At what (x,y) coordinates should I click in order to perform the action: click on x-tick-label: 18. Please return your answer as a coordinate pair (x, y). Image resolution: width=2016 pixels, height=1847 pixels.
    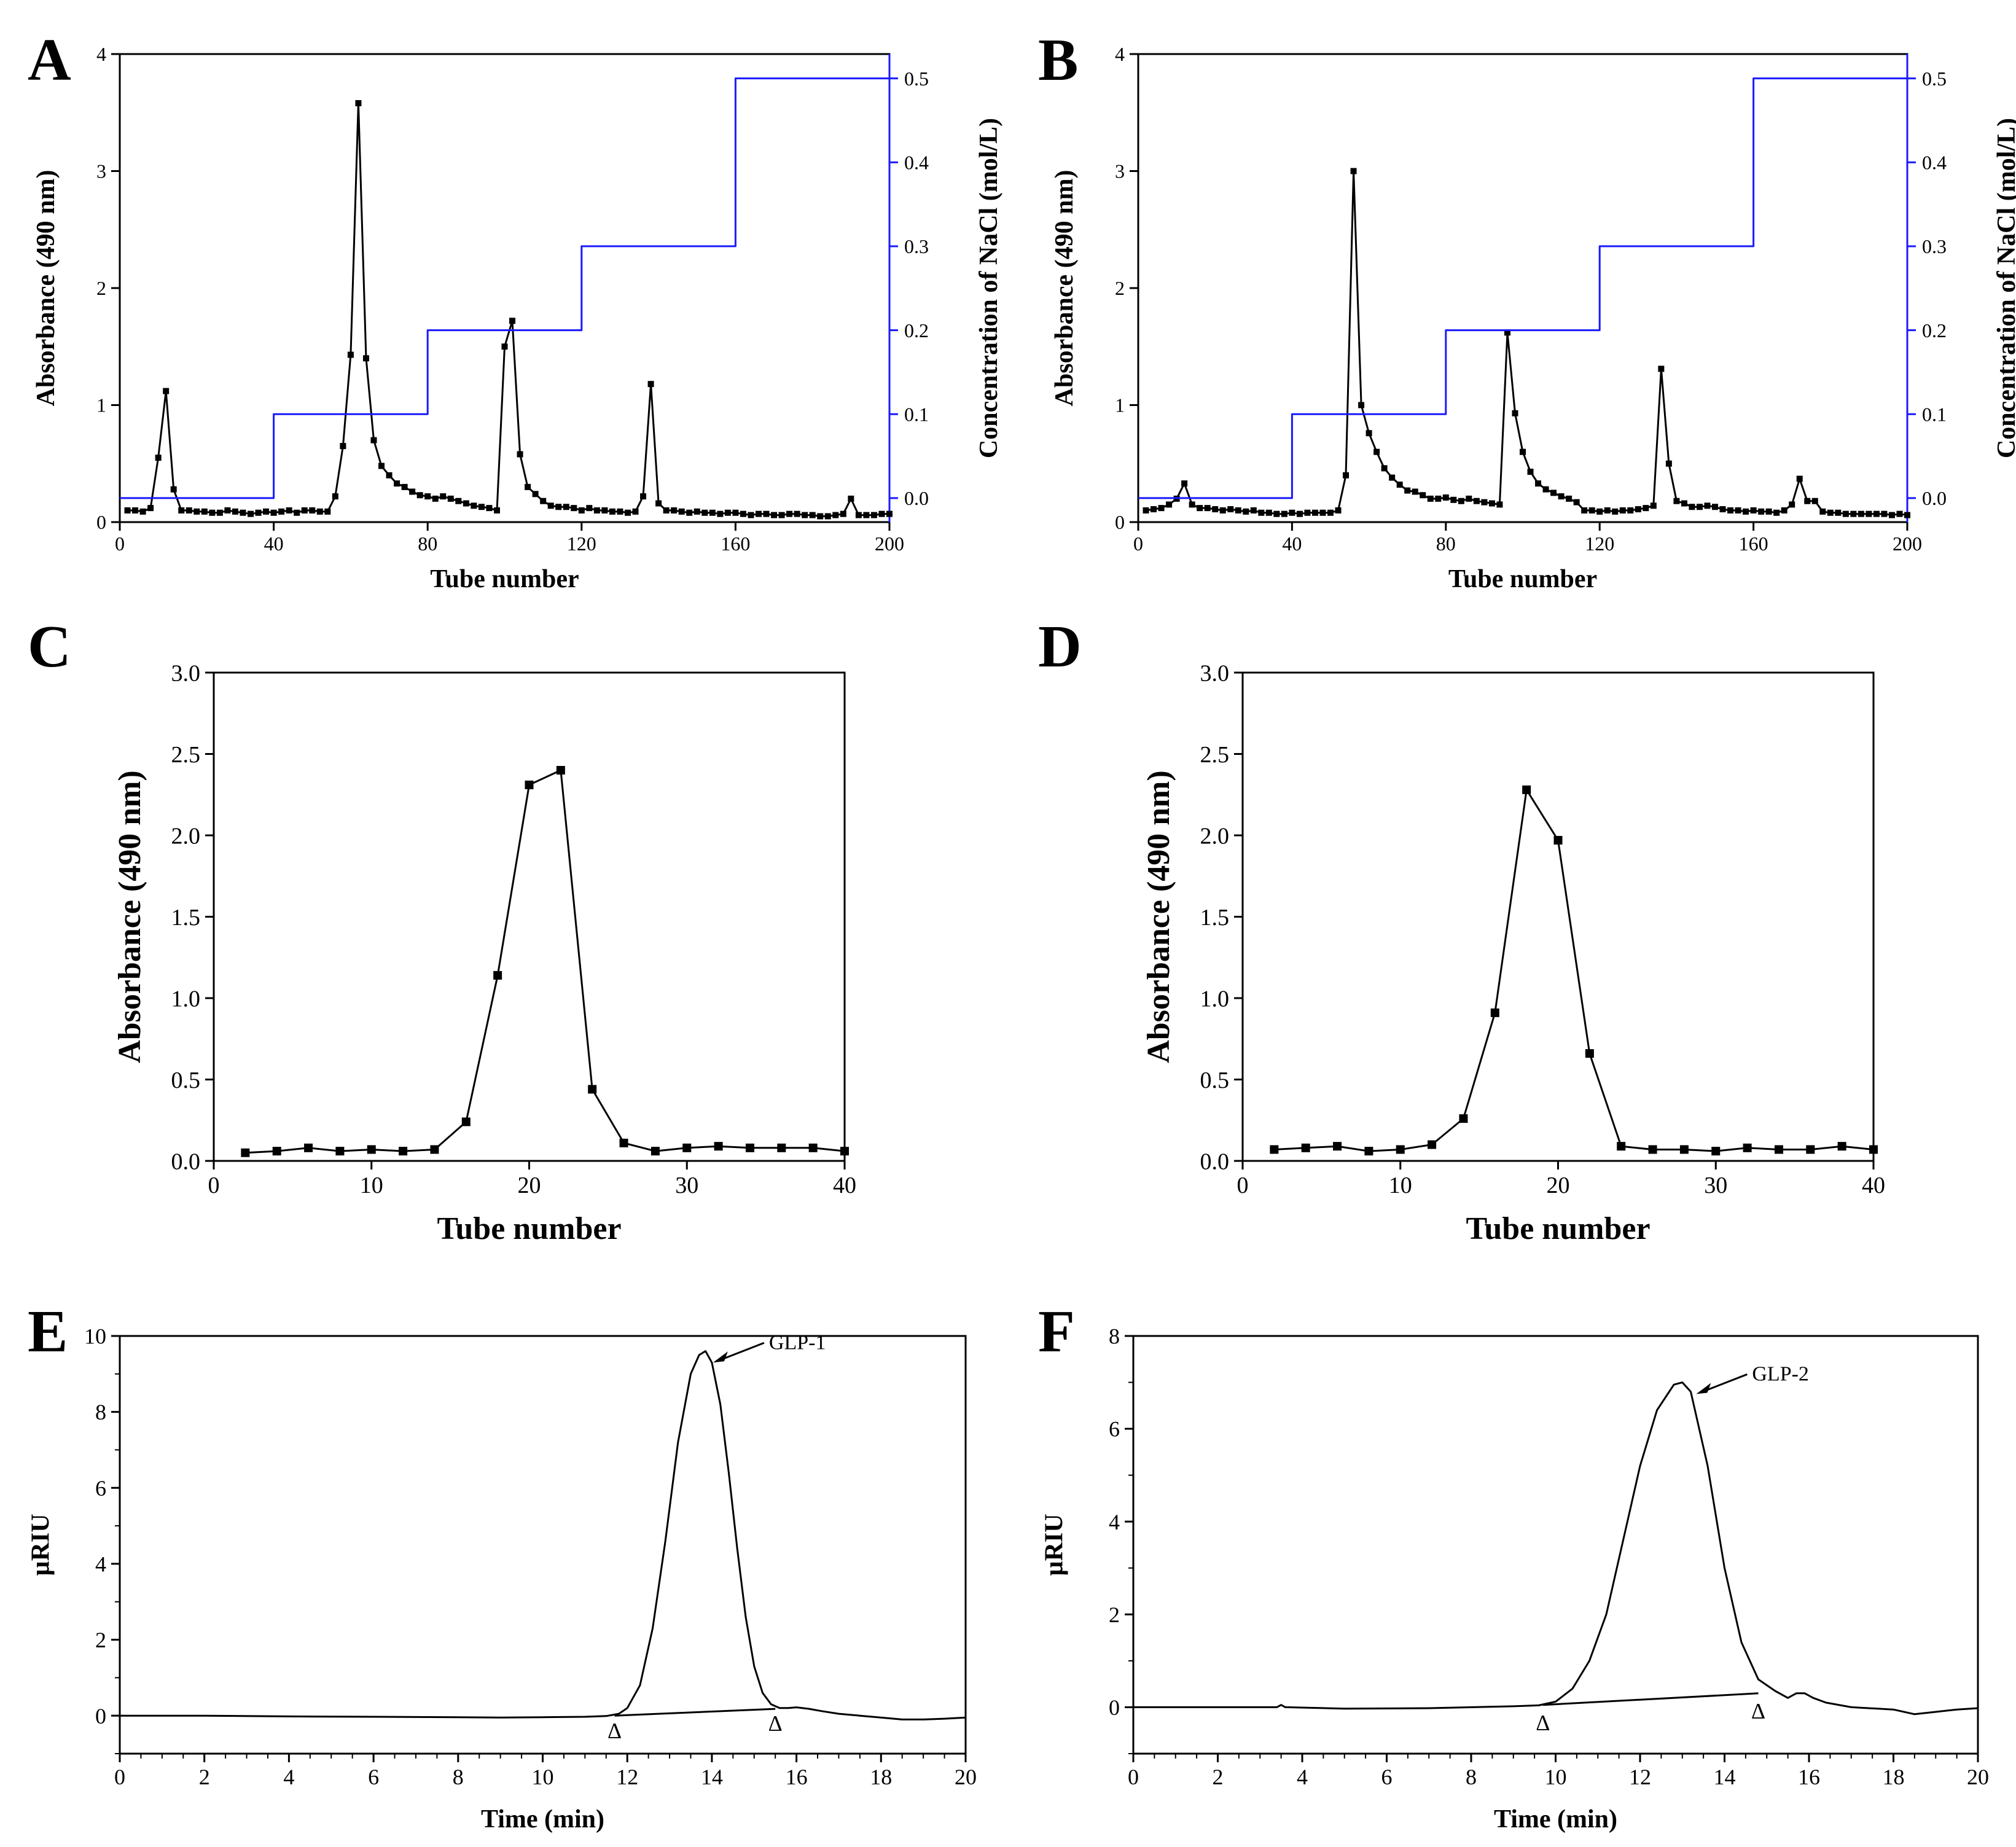
    Looking at the image, I should click on (881, 1777).